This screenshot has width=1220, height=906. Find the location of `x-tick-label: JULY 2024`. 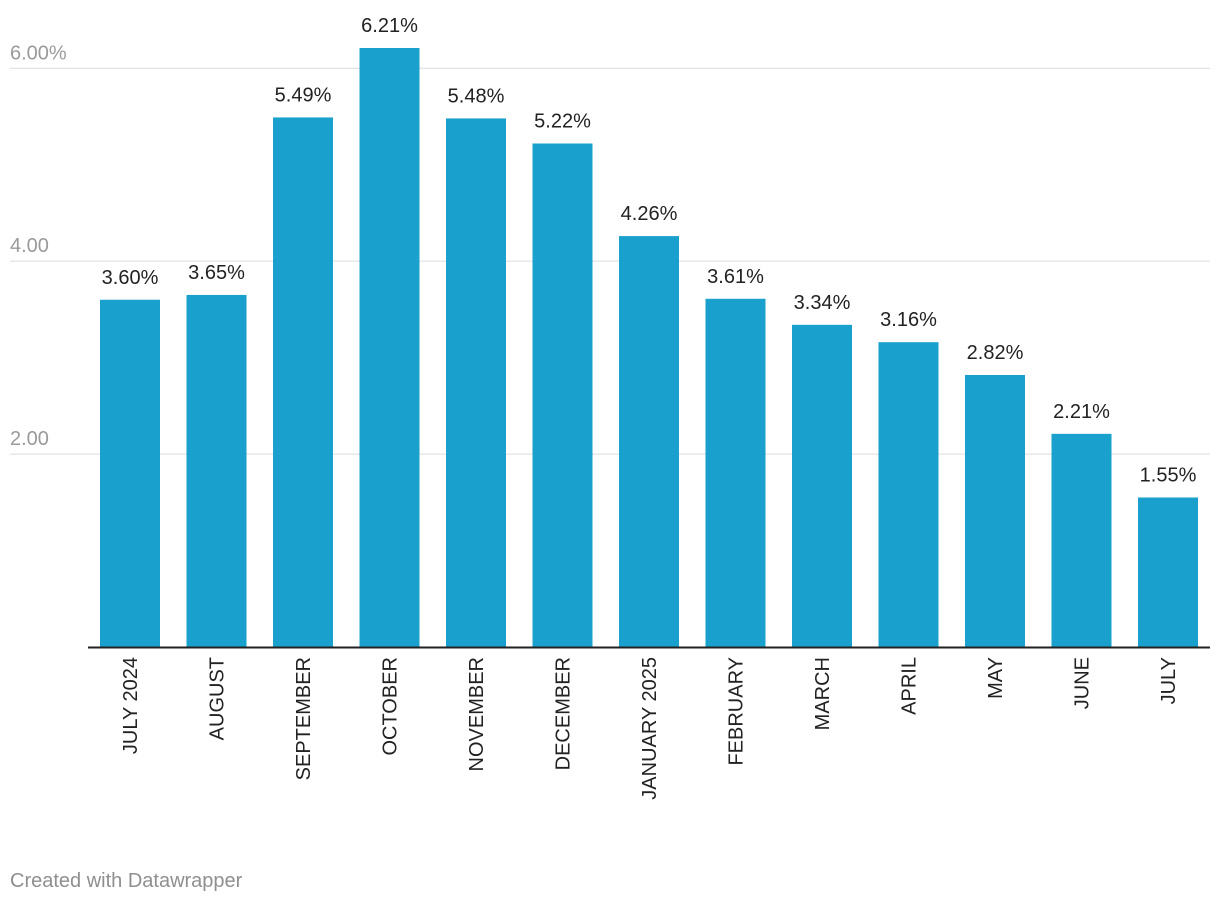

x-tick-label: JULY 2024 is located at coordinates (131, 705).